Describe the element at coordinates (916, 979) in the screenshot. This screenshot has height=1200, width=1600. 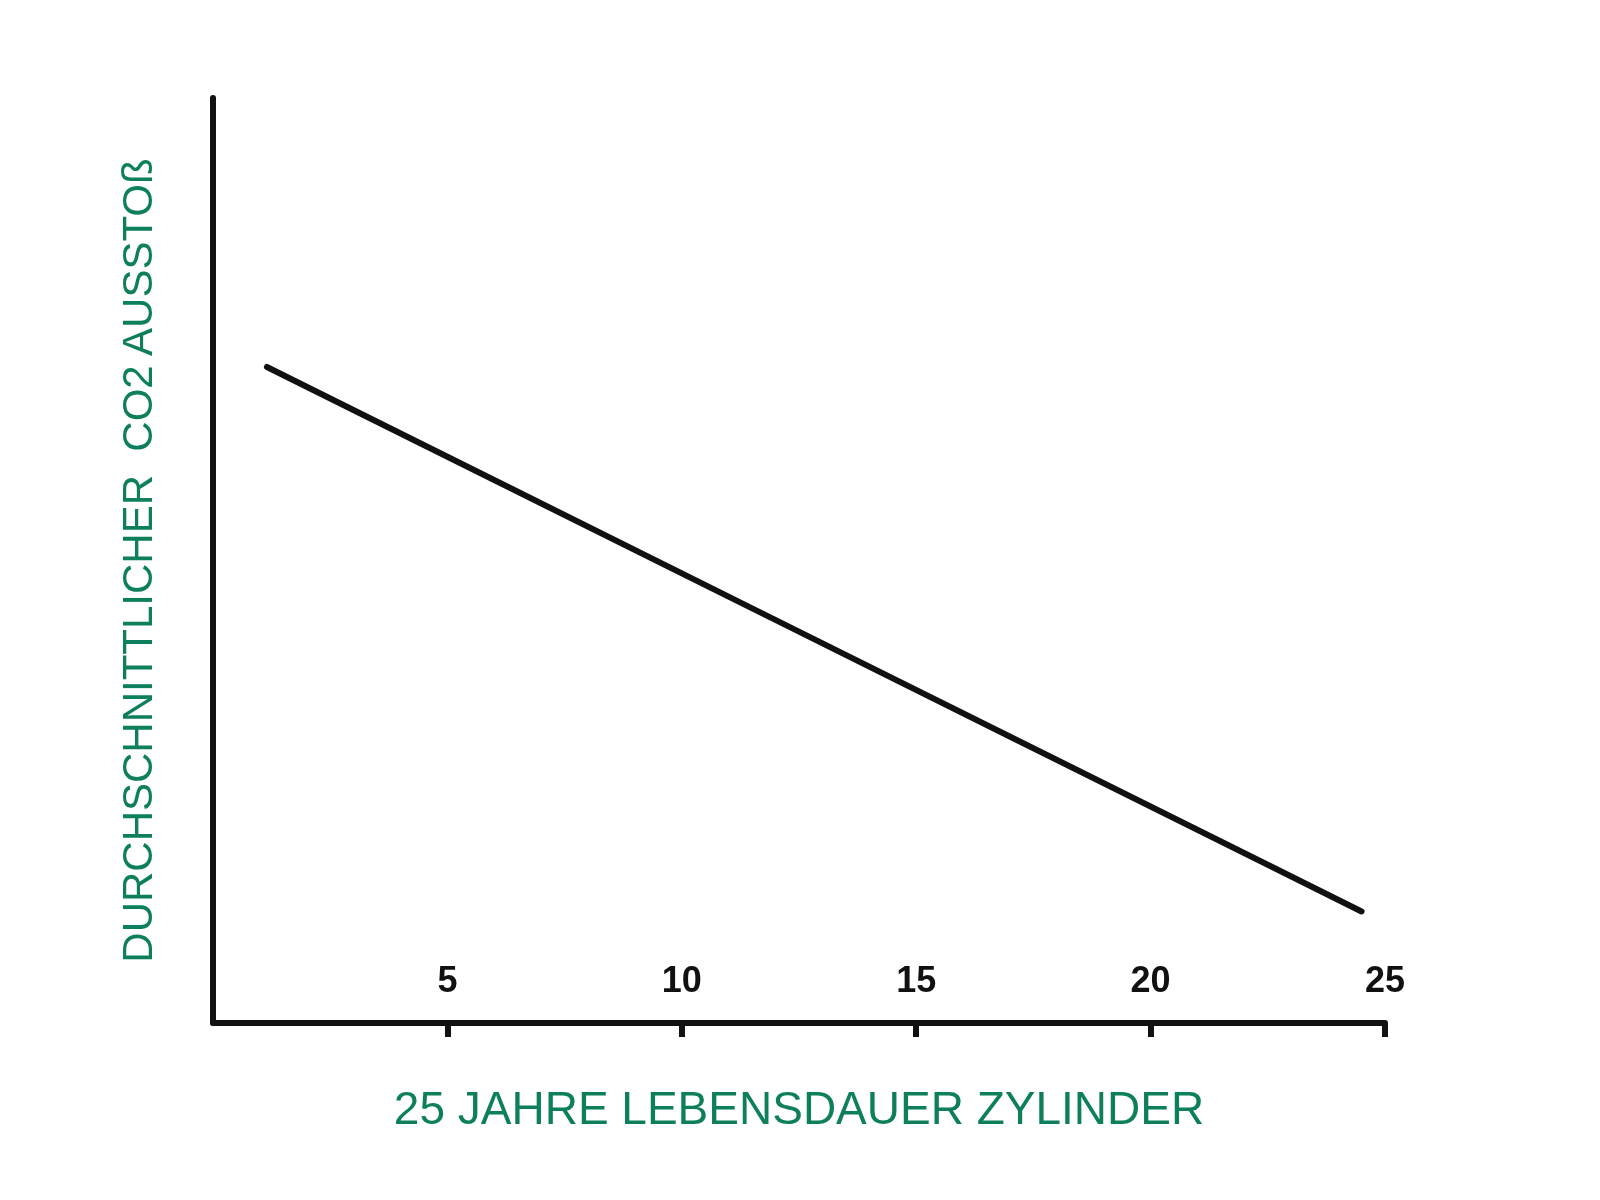
I see `x-tick-label: 15` at that location.